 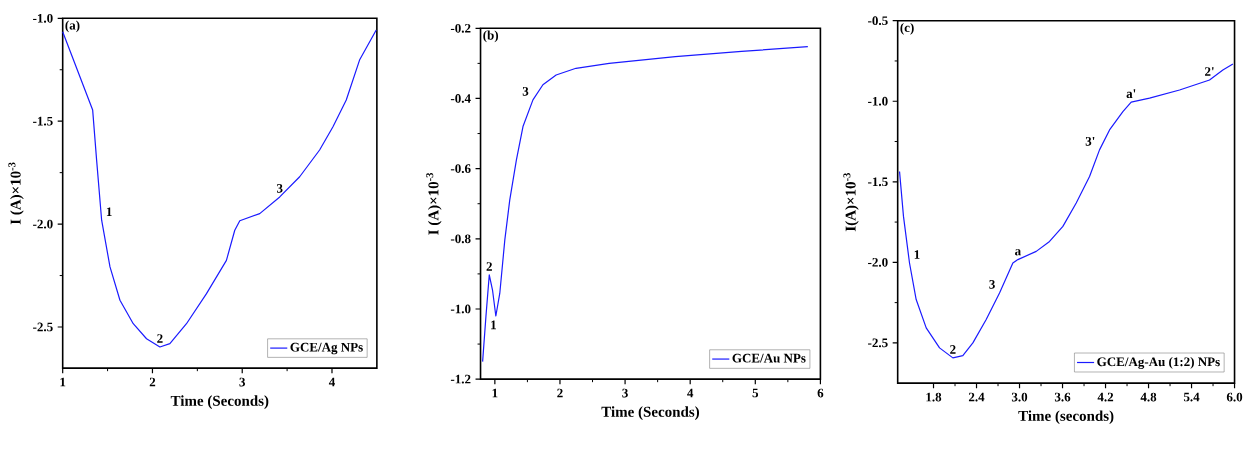 What do you see at coordinates (1209, 71) in the screenshot?
I see `annotation: 2'` at bounding box center [1209, 71].